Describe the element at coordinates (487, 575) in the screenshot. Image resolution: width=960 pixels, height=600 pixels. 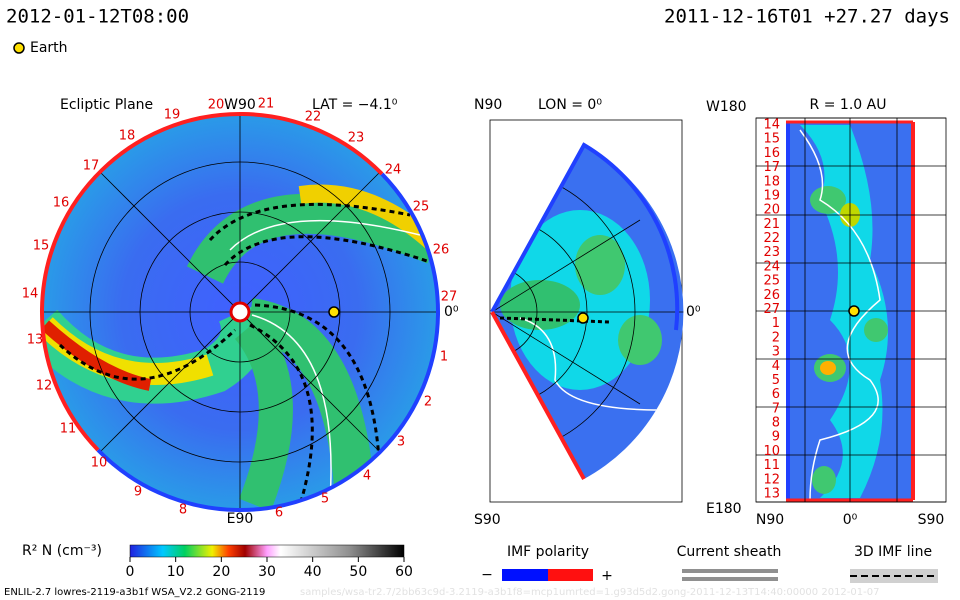
I see `legend-label: −` at that location.